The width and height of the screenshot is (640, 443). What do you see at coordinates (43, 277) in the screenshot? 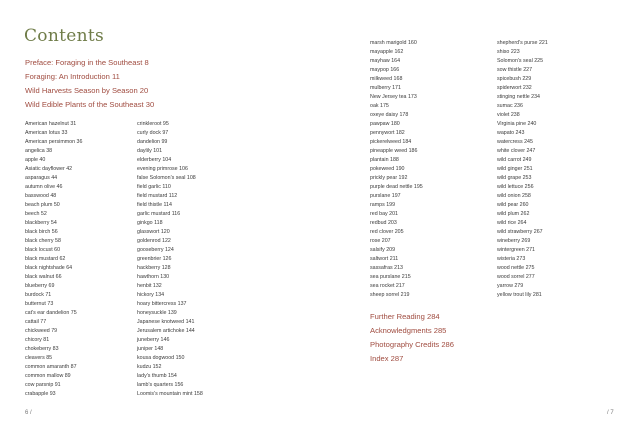
I see `toc-entry: black walnut 66` at bounding box center [43, 277].